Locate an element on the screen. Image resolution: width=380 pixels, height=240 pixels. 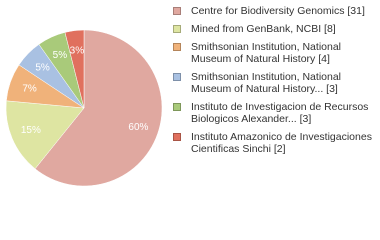
legend-label: Centre for Biodiversity Genomics [31] is located at coordinates (278, 11).